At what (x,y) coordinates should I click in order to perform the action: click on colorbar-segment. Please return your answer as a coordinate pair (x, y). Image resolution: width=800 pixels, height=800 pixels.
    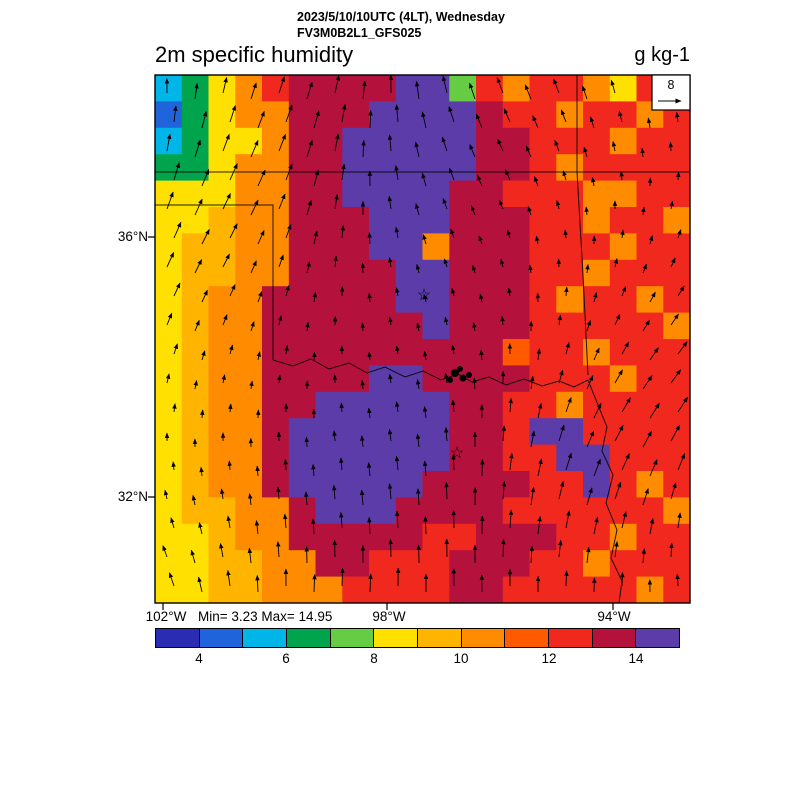
    Looking at the image, I should click on (177, 638).